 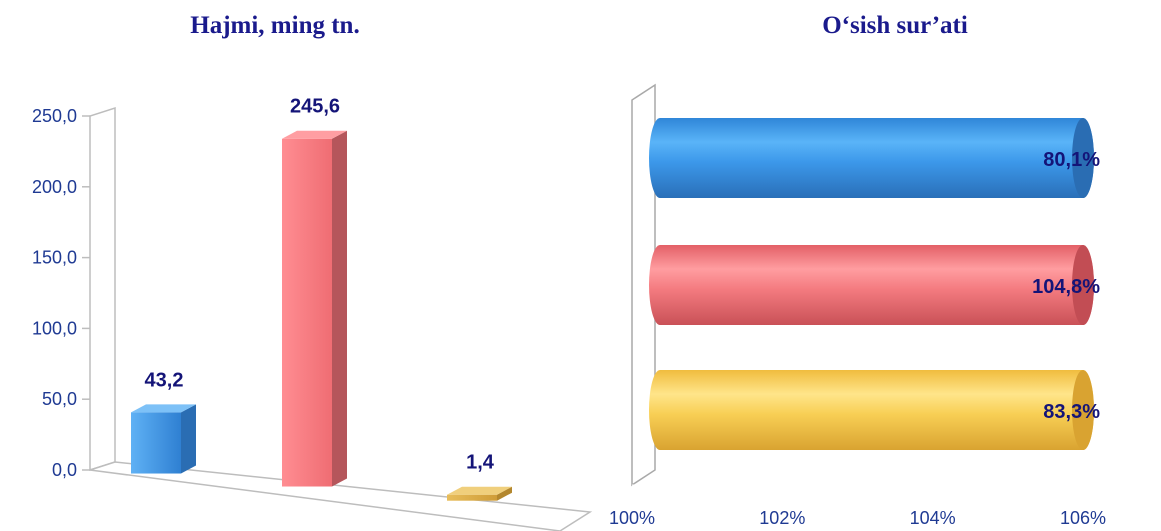 I want to click on x-tick-label: 102%, so click(x=782, y=518).